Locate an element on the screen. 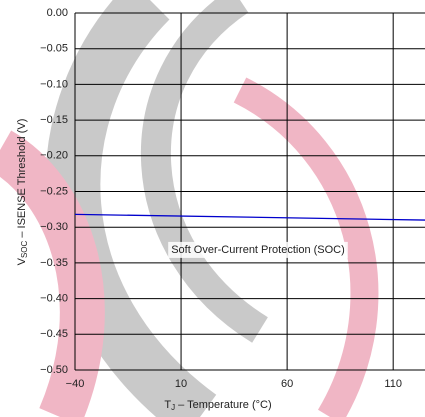  series-line is located at coordinates (249, 217).